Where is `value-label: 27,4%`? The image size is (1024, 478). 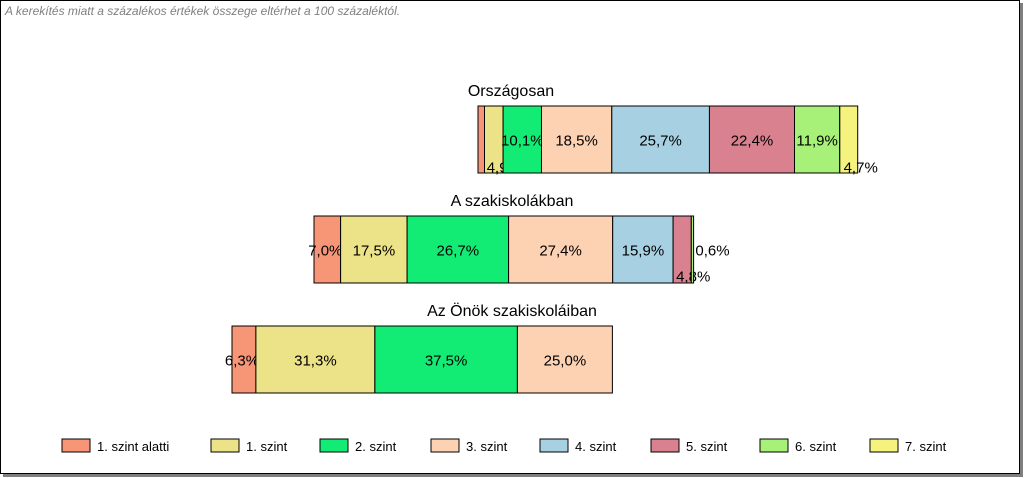
value-label: 27,4% is located at coordinates (560, 251).